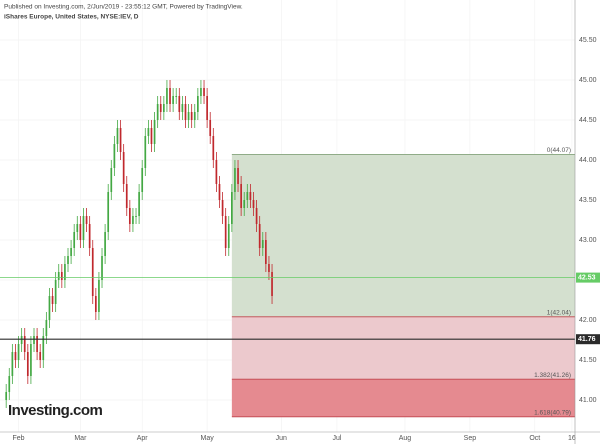 Image resolution: width=600 pixels, height=444 pixels. Describe the element at coordinates (552, 413) in the screenshot. I see `fib-level-label: 1.618(40.79)` at that location.